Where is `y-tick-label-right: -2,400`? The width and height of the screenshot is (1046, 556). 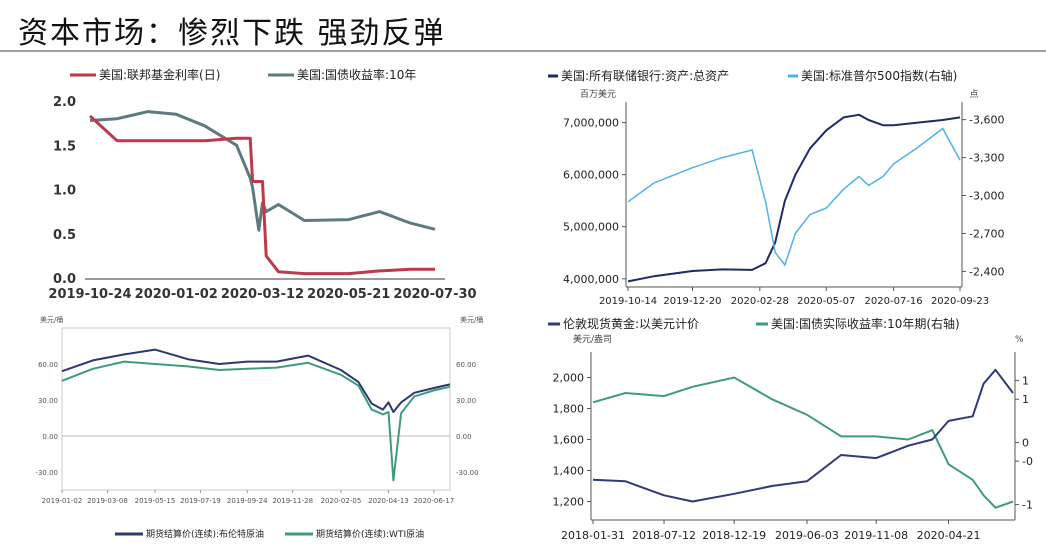
y-tick-label-right: -2,400 is located at coordinates (986, 271).